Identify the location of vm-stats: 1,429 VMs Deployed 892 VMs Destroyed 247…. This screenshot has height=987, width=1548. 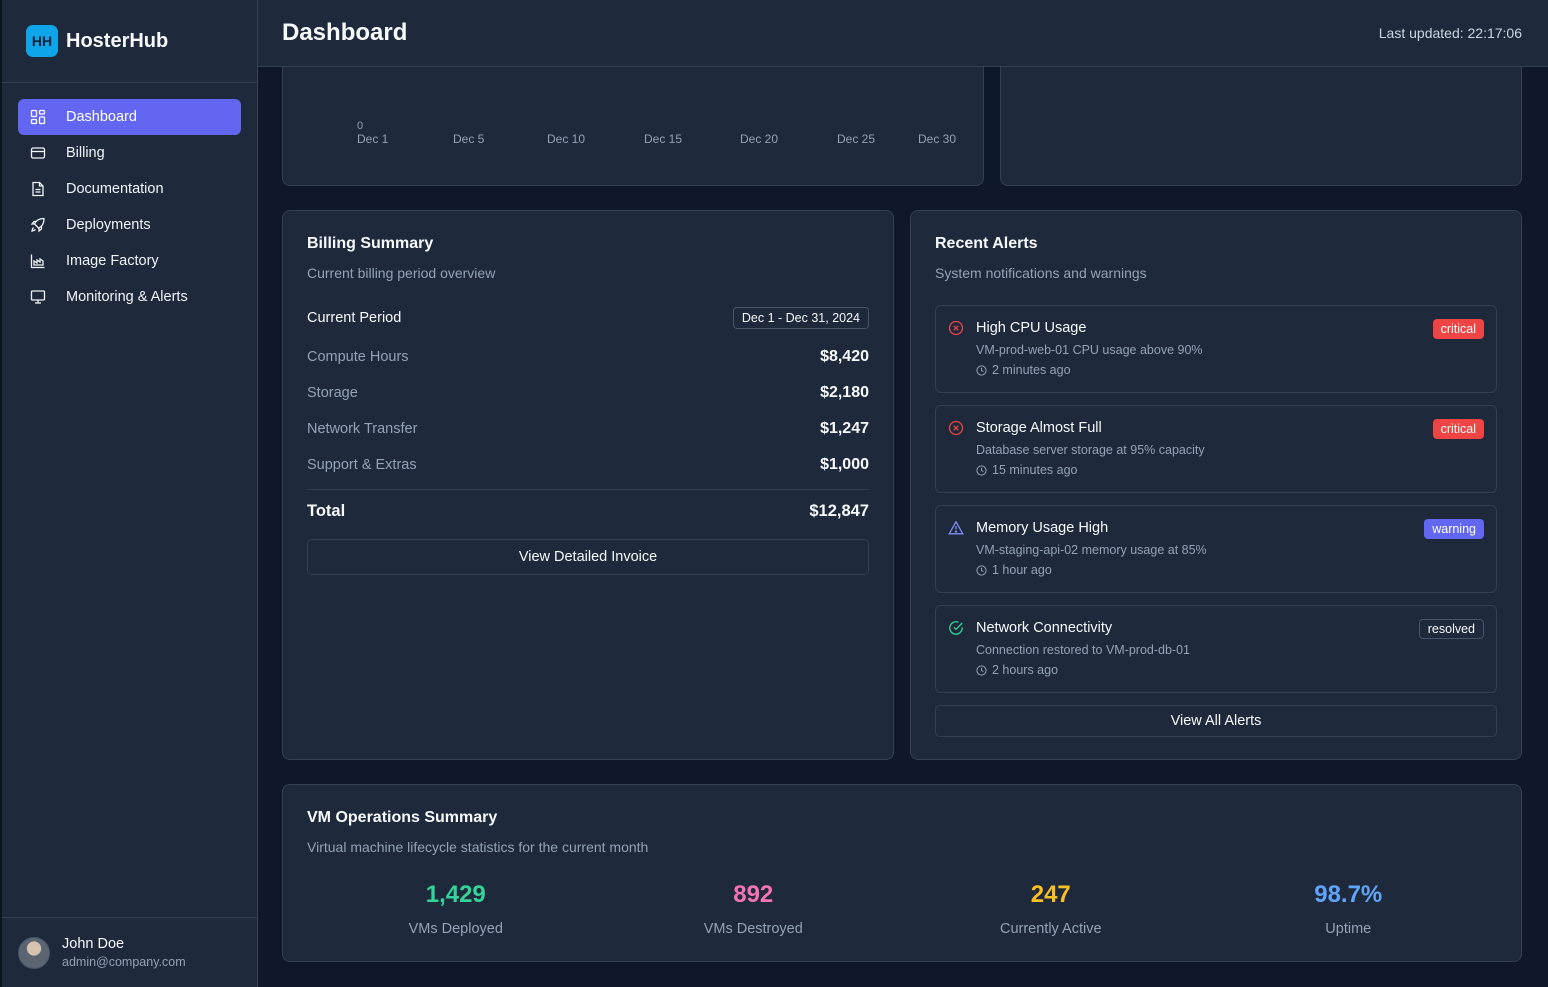
(902, 909).